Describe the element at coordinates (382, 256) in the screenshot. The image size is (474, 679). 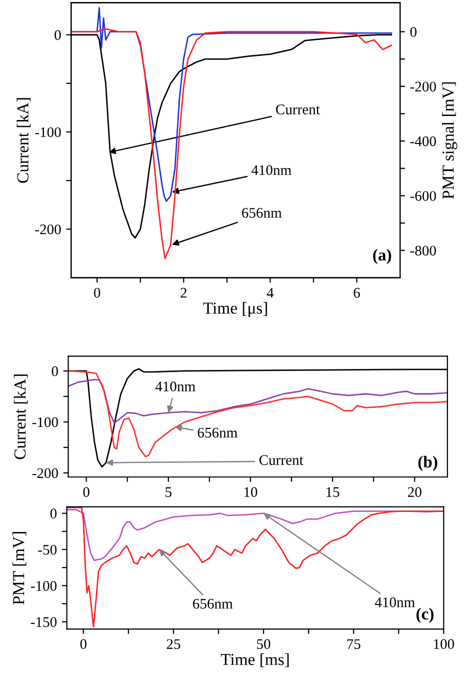
I see `annotation: (a)` at that location.